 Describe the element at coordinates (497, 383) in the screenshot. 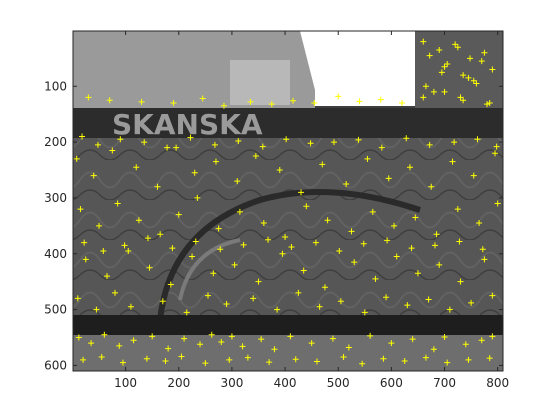

I see `x-tick-label: 800` at that location.